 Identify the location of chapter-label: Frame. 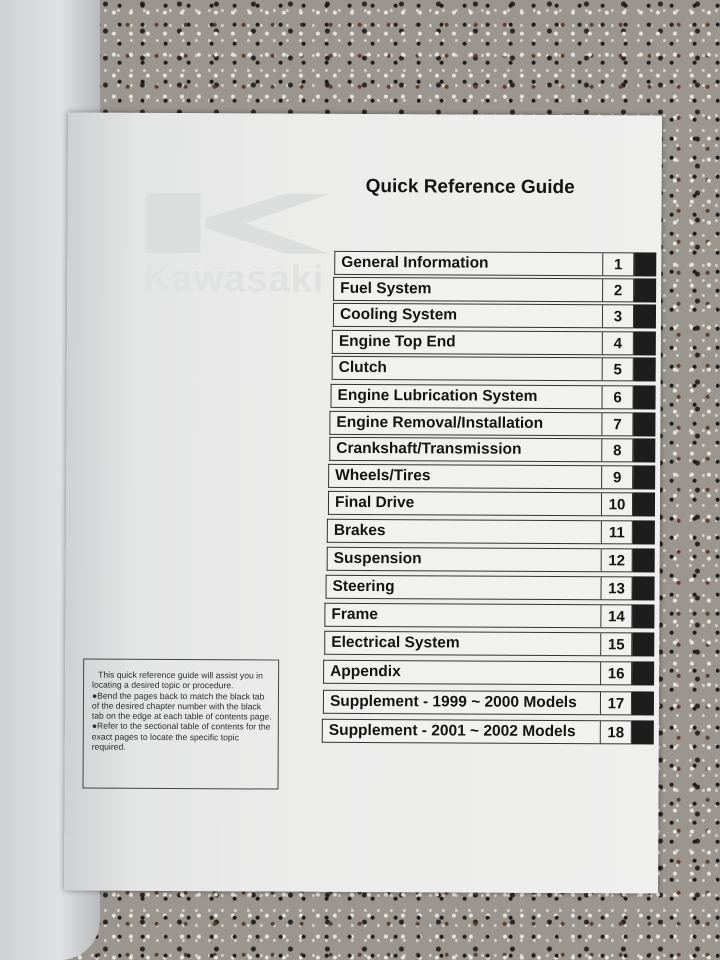
(462, 615).